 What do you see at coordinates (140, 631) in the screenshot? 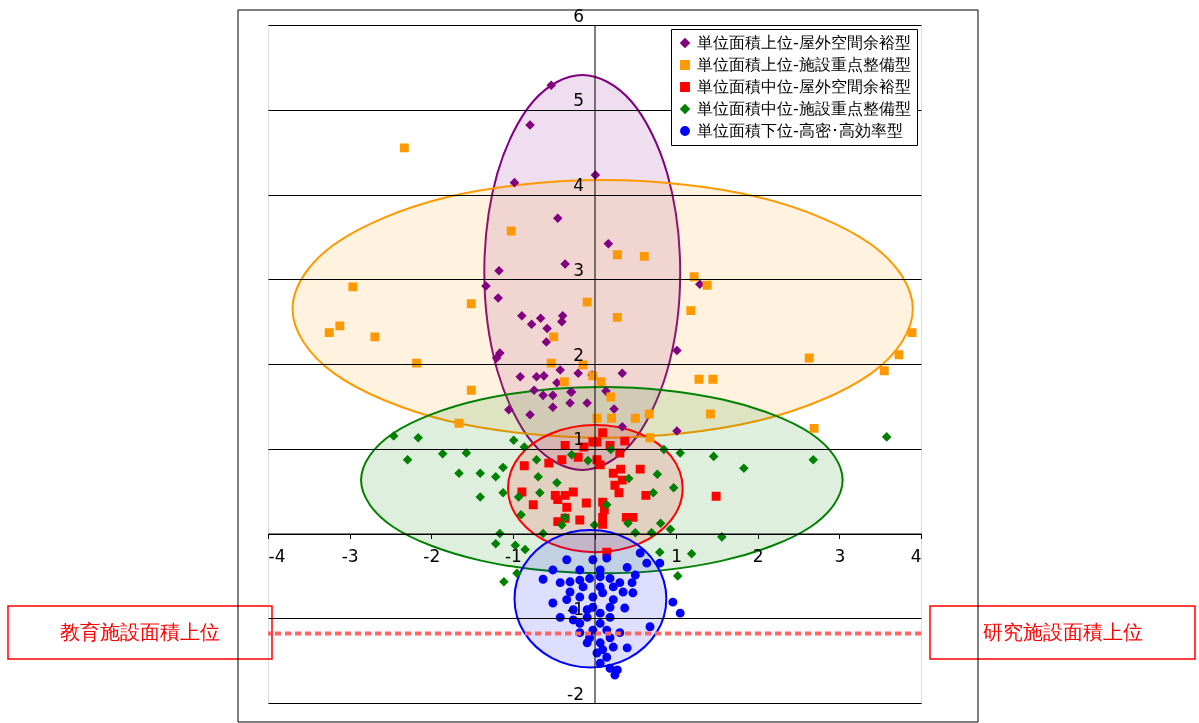
I see `text: 教育施設面積上位` at bounding box center [140, 631].